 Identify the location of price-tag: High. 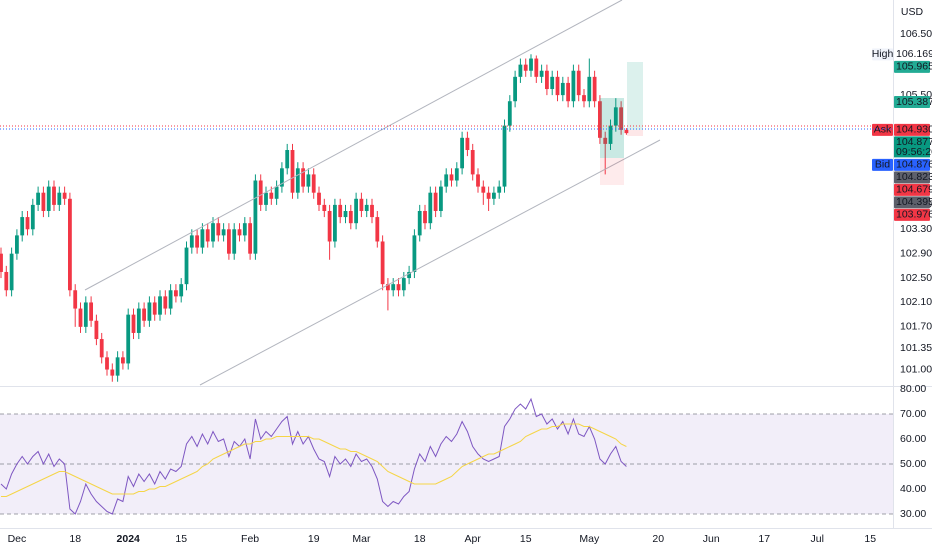
(883, 54).